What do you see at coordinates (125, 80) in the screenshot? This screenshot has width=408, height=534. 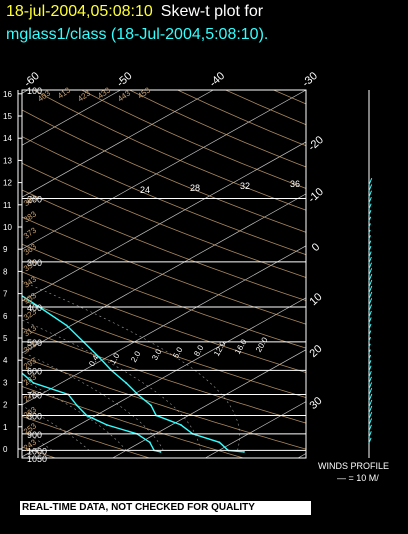 I see `isotherm-top-label: -50` at bounding box center [125, 80].